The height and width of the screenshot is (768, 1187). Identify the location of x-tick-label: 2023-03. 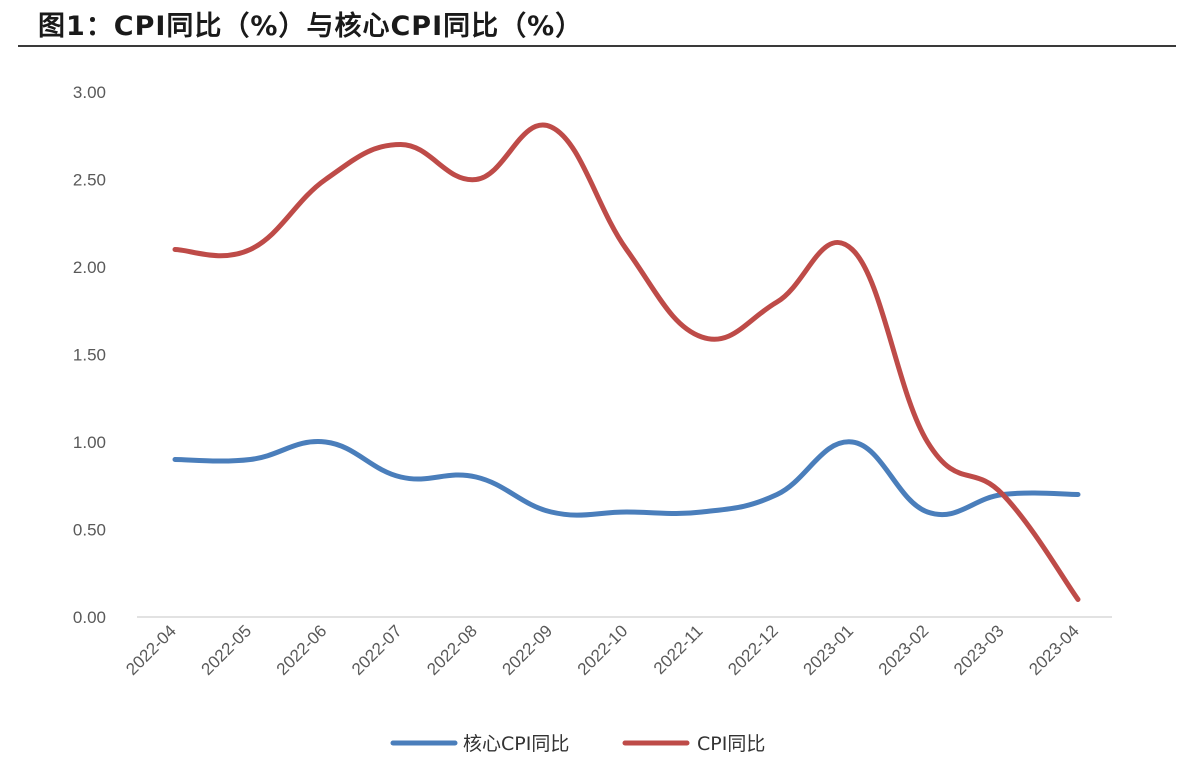
(979, 650).